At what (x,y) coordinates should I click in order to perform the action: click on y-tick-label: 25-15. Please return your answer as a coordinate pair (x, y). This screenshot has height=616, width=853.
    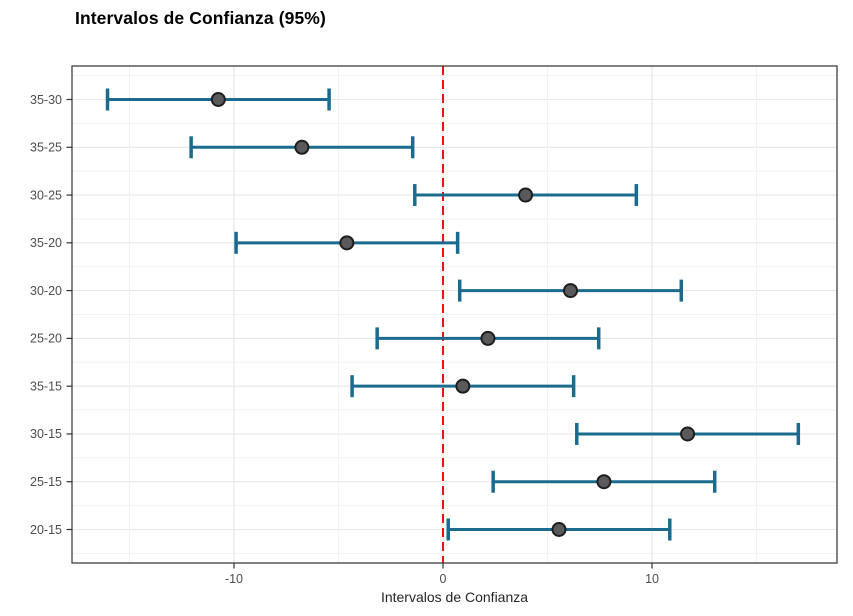
    Looking at the image, I should click on (46, 482).